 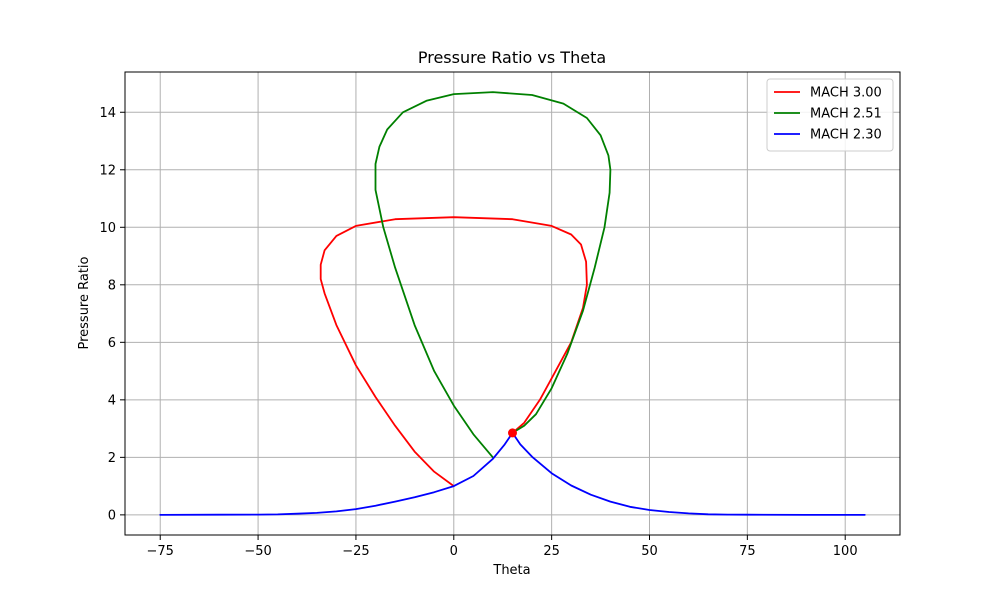 I want to click on legend-label: MACH 2.51, so click(x=846, y=114).